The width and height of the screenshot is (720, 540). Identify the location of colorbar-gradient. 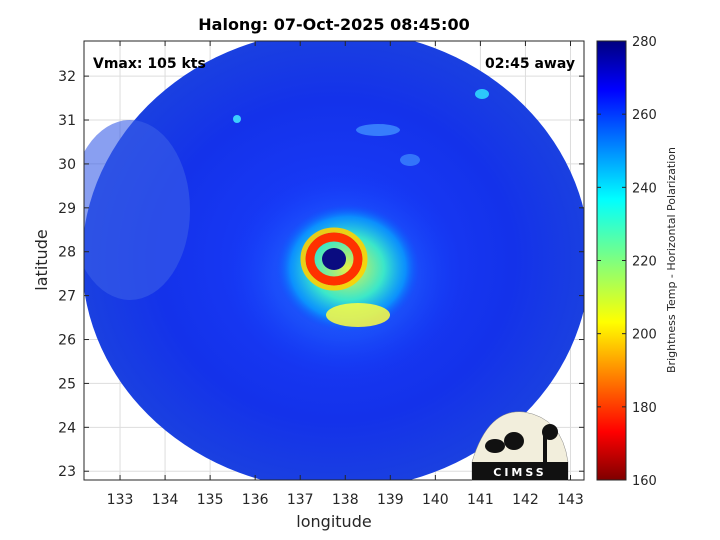
(611, 260).